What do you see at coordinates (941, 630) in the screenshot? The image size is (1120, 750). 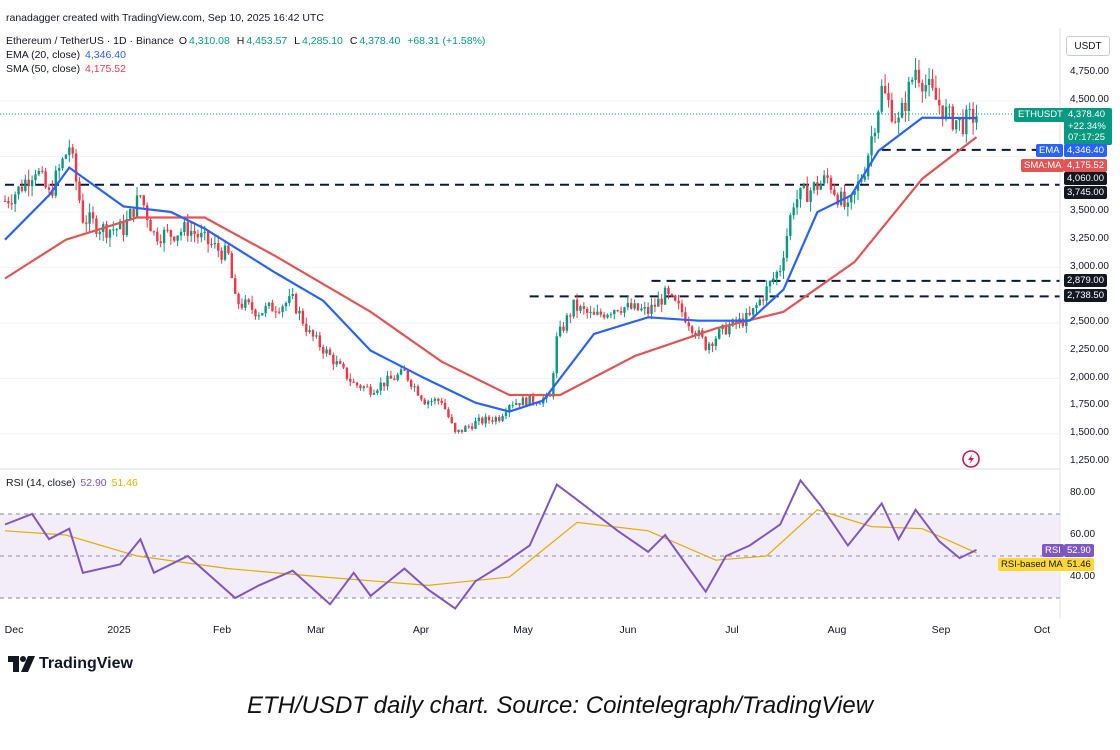 I see `time-tick: Sep` at bounding box center [941, 630].